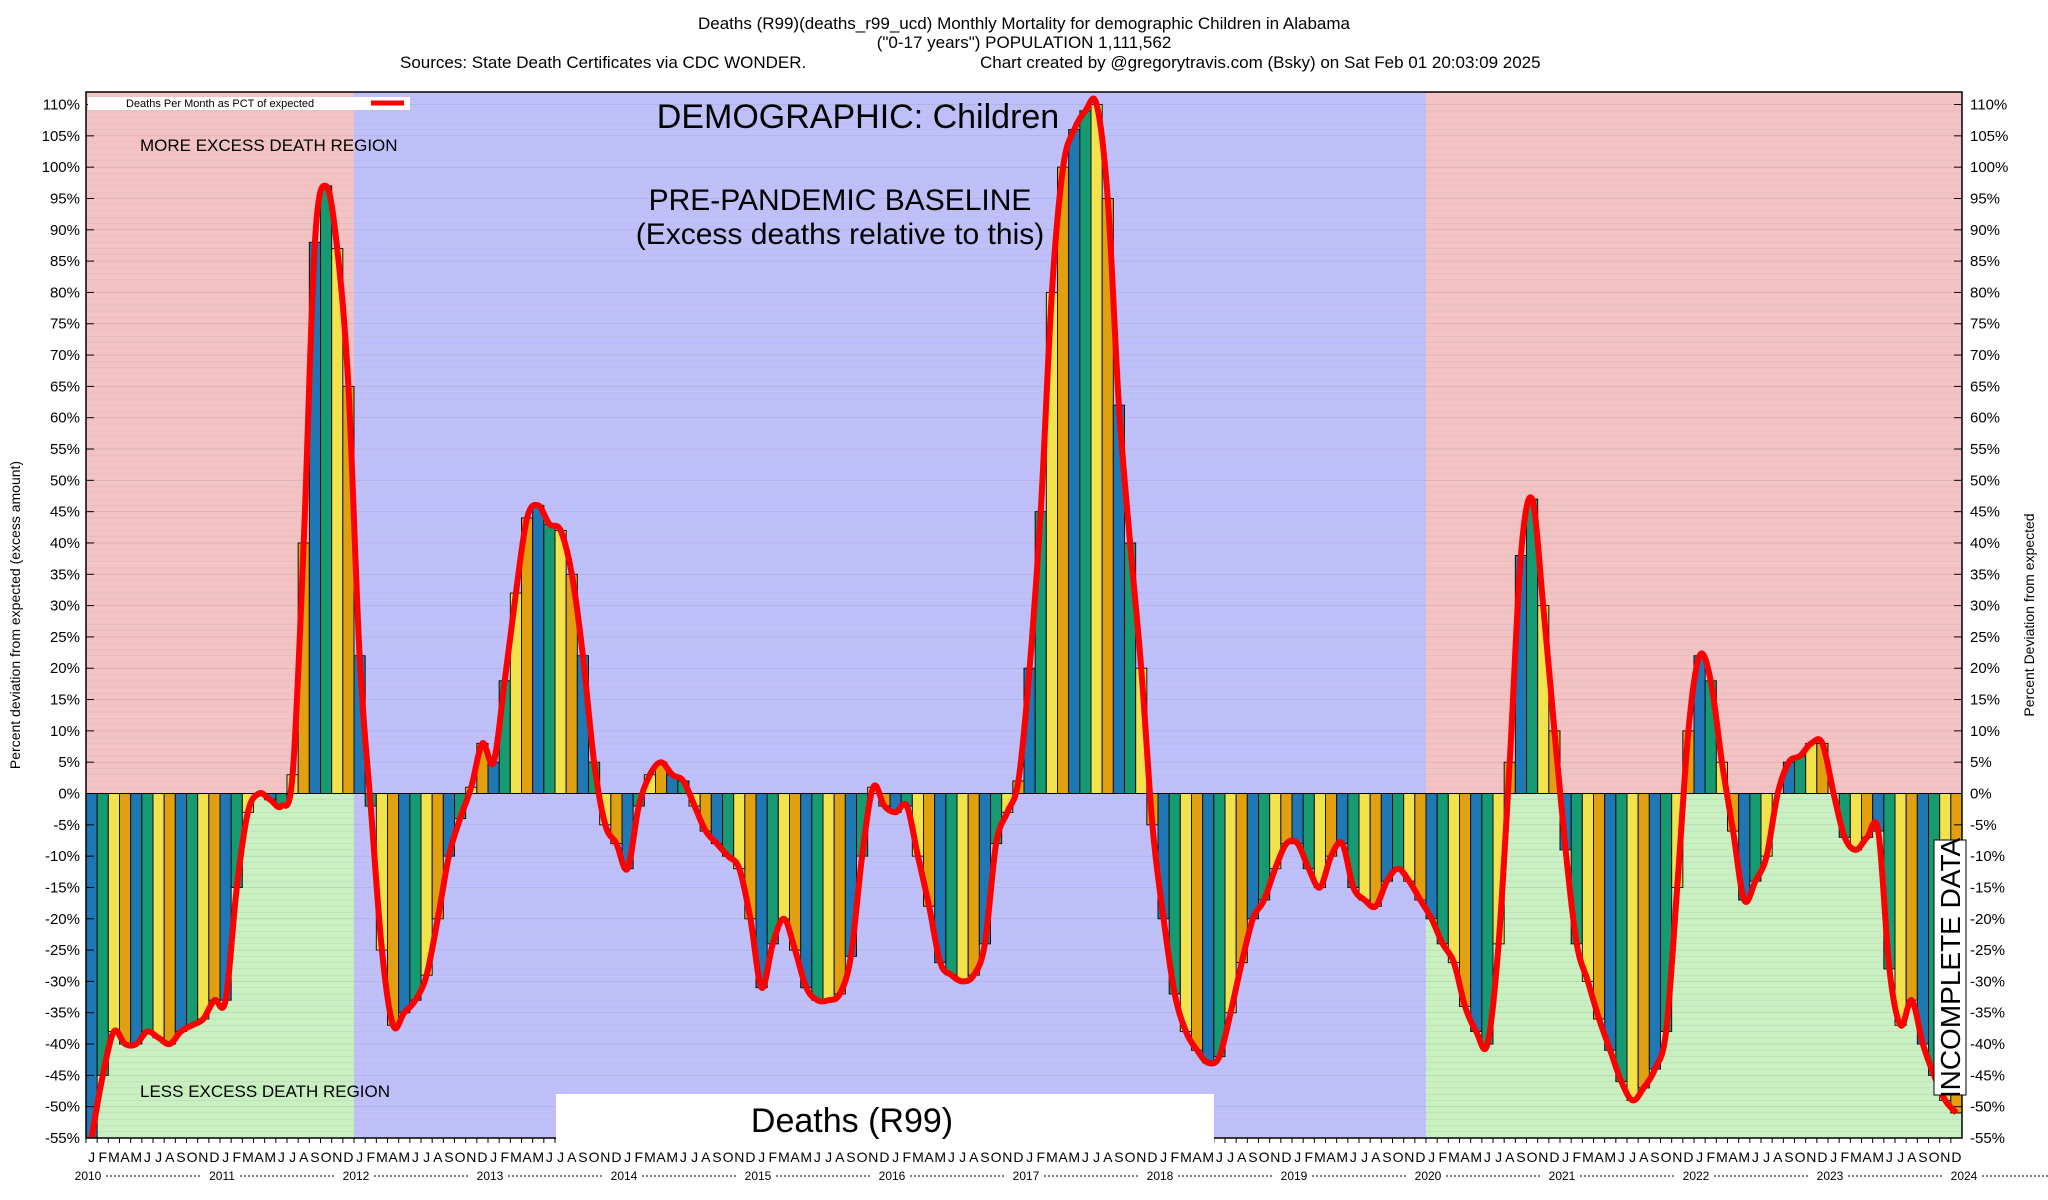 The width and height of the screenshot is (2048, 1200). What do you see at coordinates (65, 637) in the screenshot?
I see `y-tick-label-left: 25%` at bounding box center [65, 637].